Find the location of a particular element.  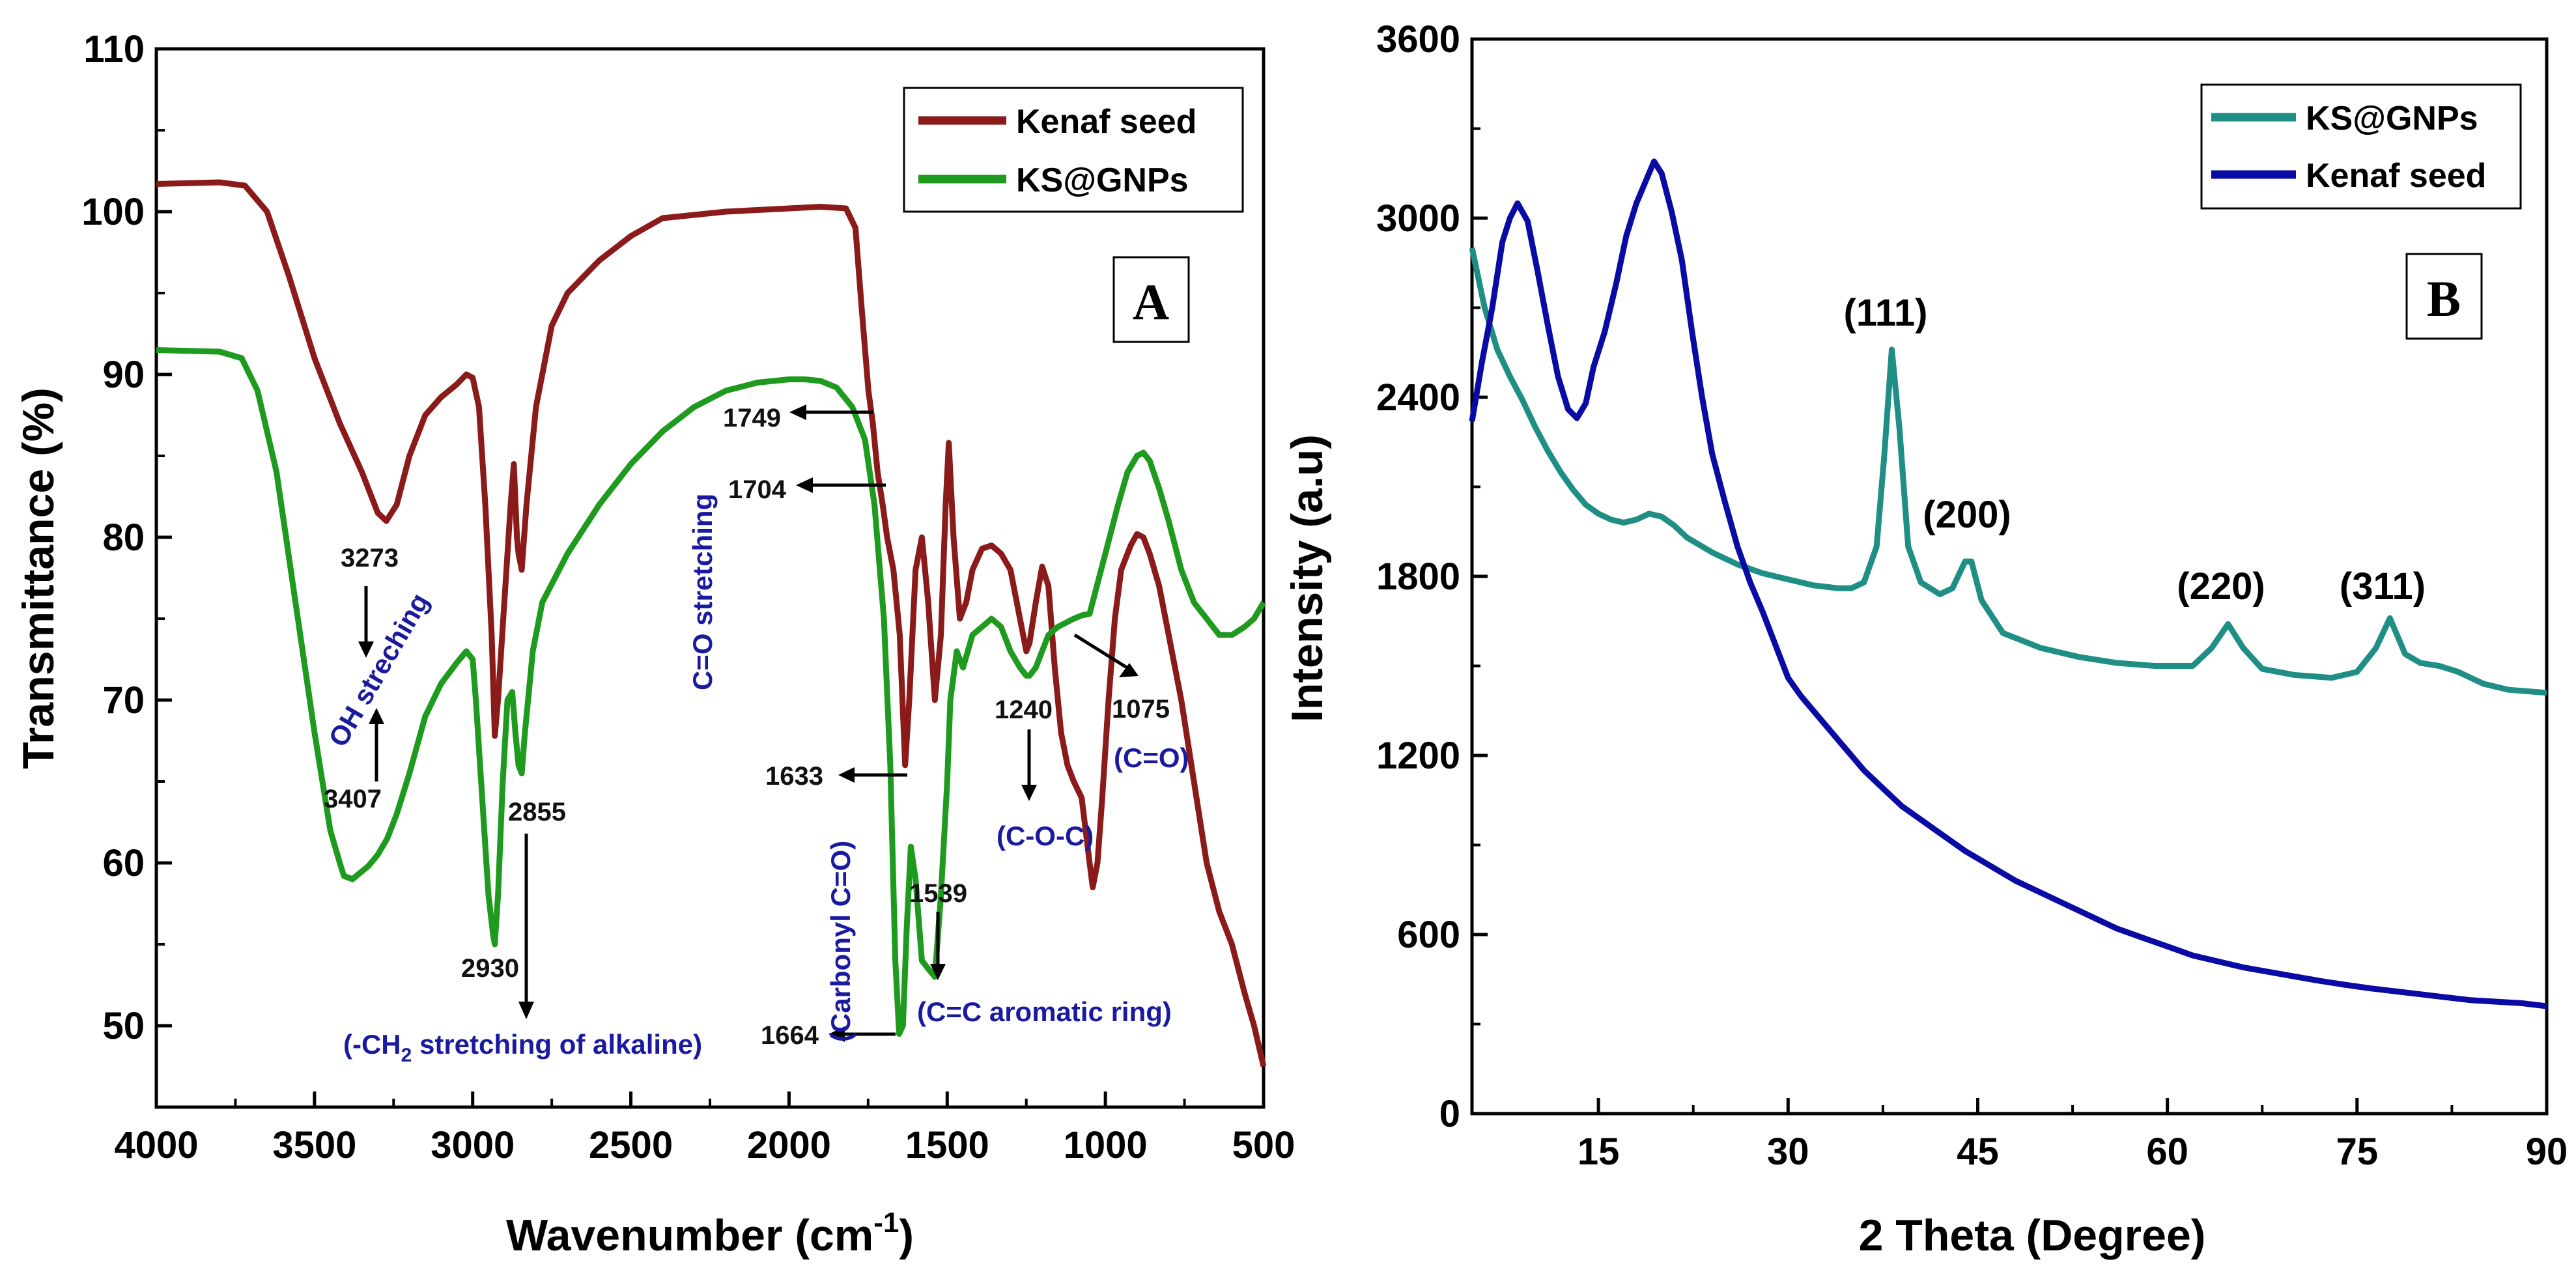

panel-b-y-tick-label-0: 0 is located at coordinates (1449, 1114).